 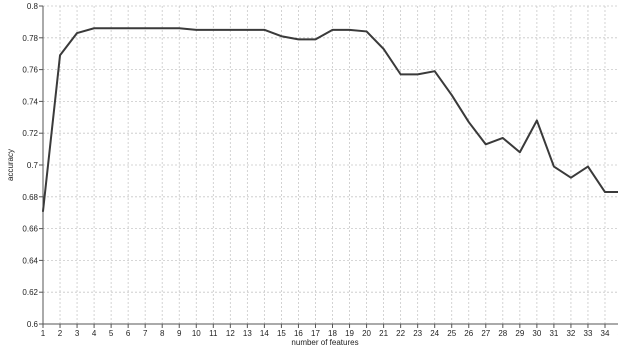 I want to click on x-tick-label: 9, so click(x=179, y=333).